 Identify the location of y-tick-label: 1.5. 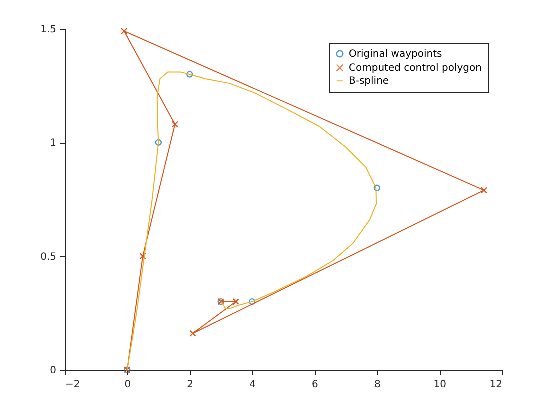
(48, 30).